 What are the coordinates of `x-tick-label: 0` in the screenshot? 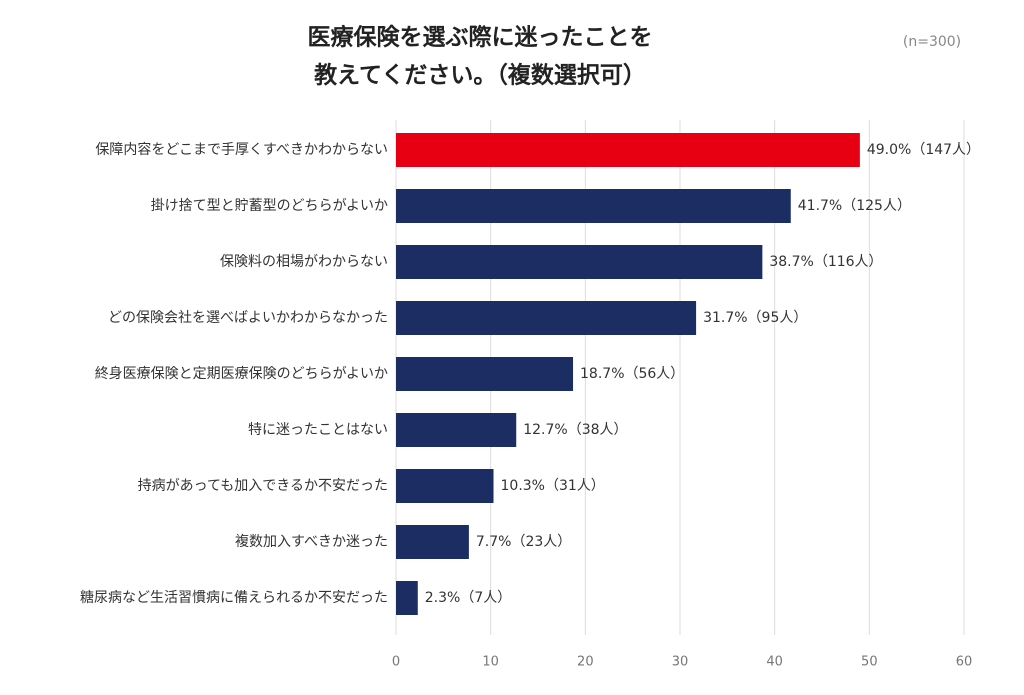 It's located at (396, 662).